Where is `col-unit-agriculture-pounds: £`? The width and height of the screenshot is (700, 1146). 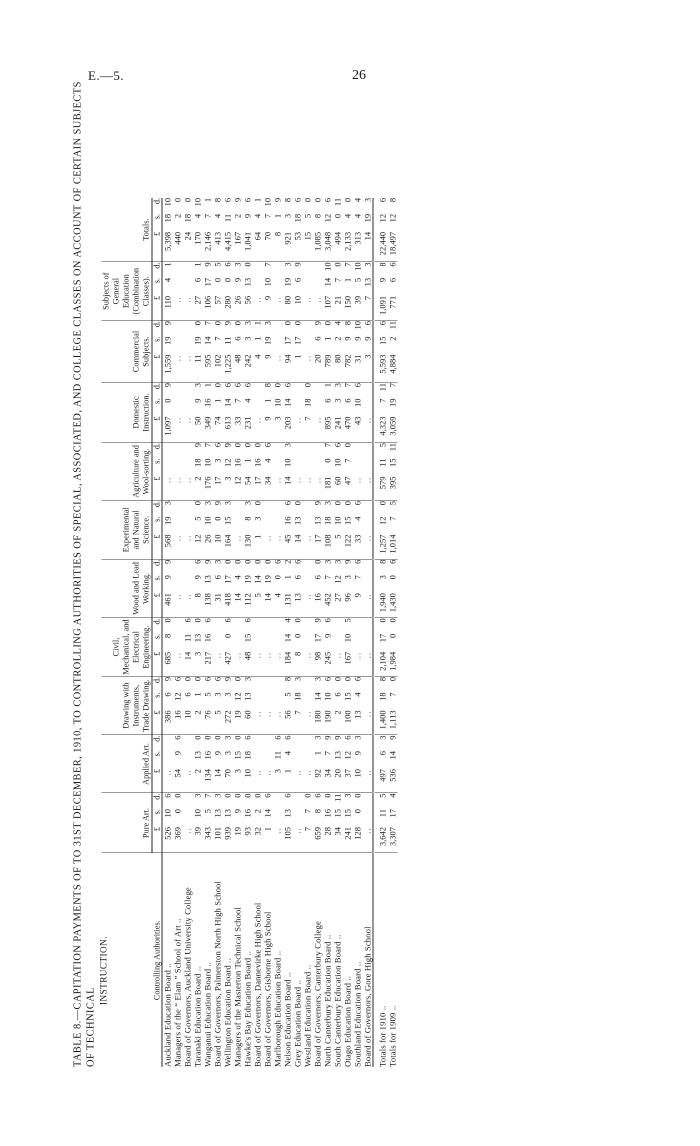
col-unit-agriculture-pounds: £ is located at coordinates (157, 488).